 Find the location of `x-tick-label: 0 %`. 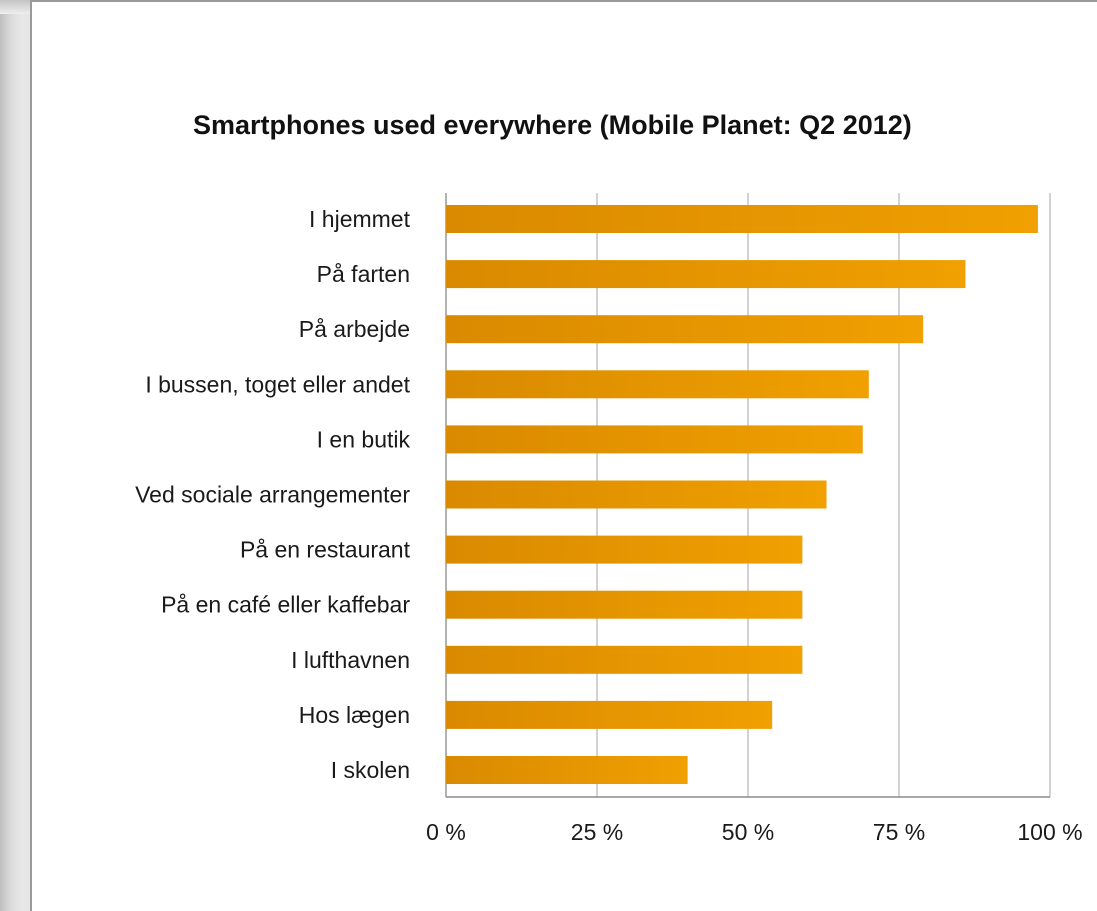

x-tick-label: 0 % is located at coordinates (446, 832).